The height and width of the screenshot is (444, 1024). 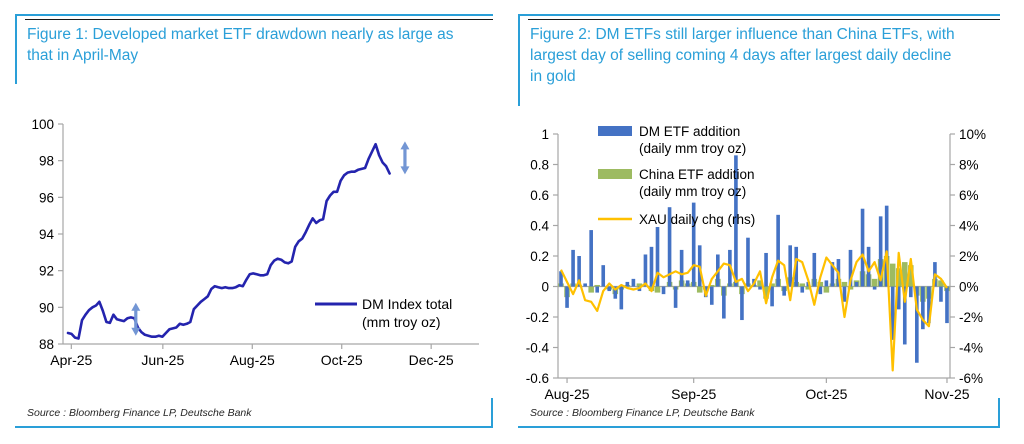 I want to click on figure1-legend: DM Index total (mm troy oz), so click(x=383, y=313).